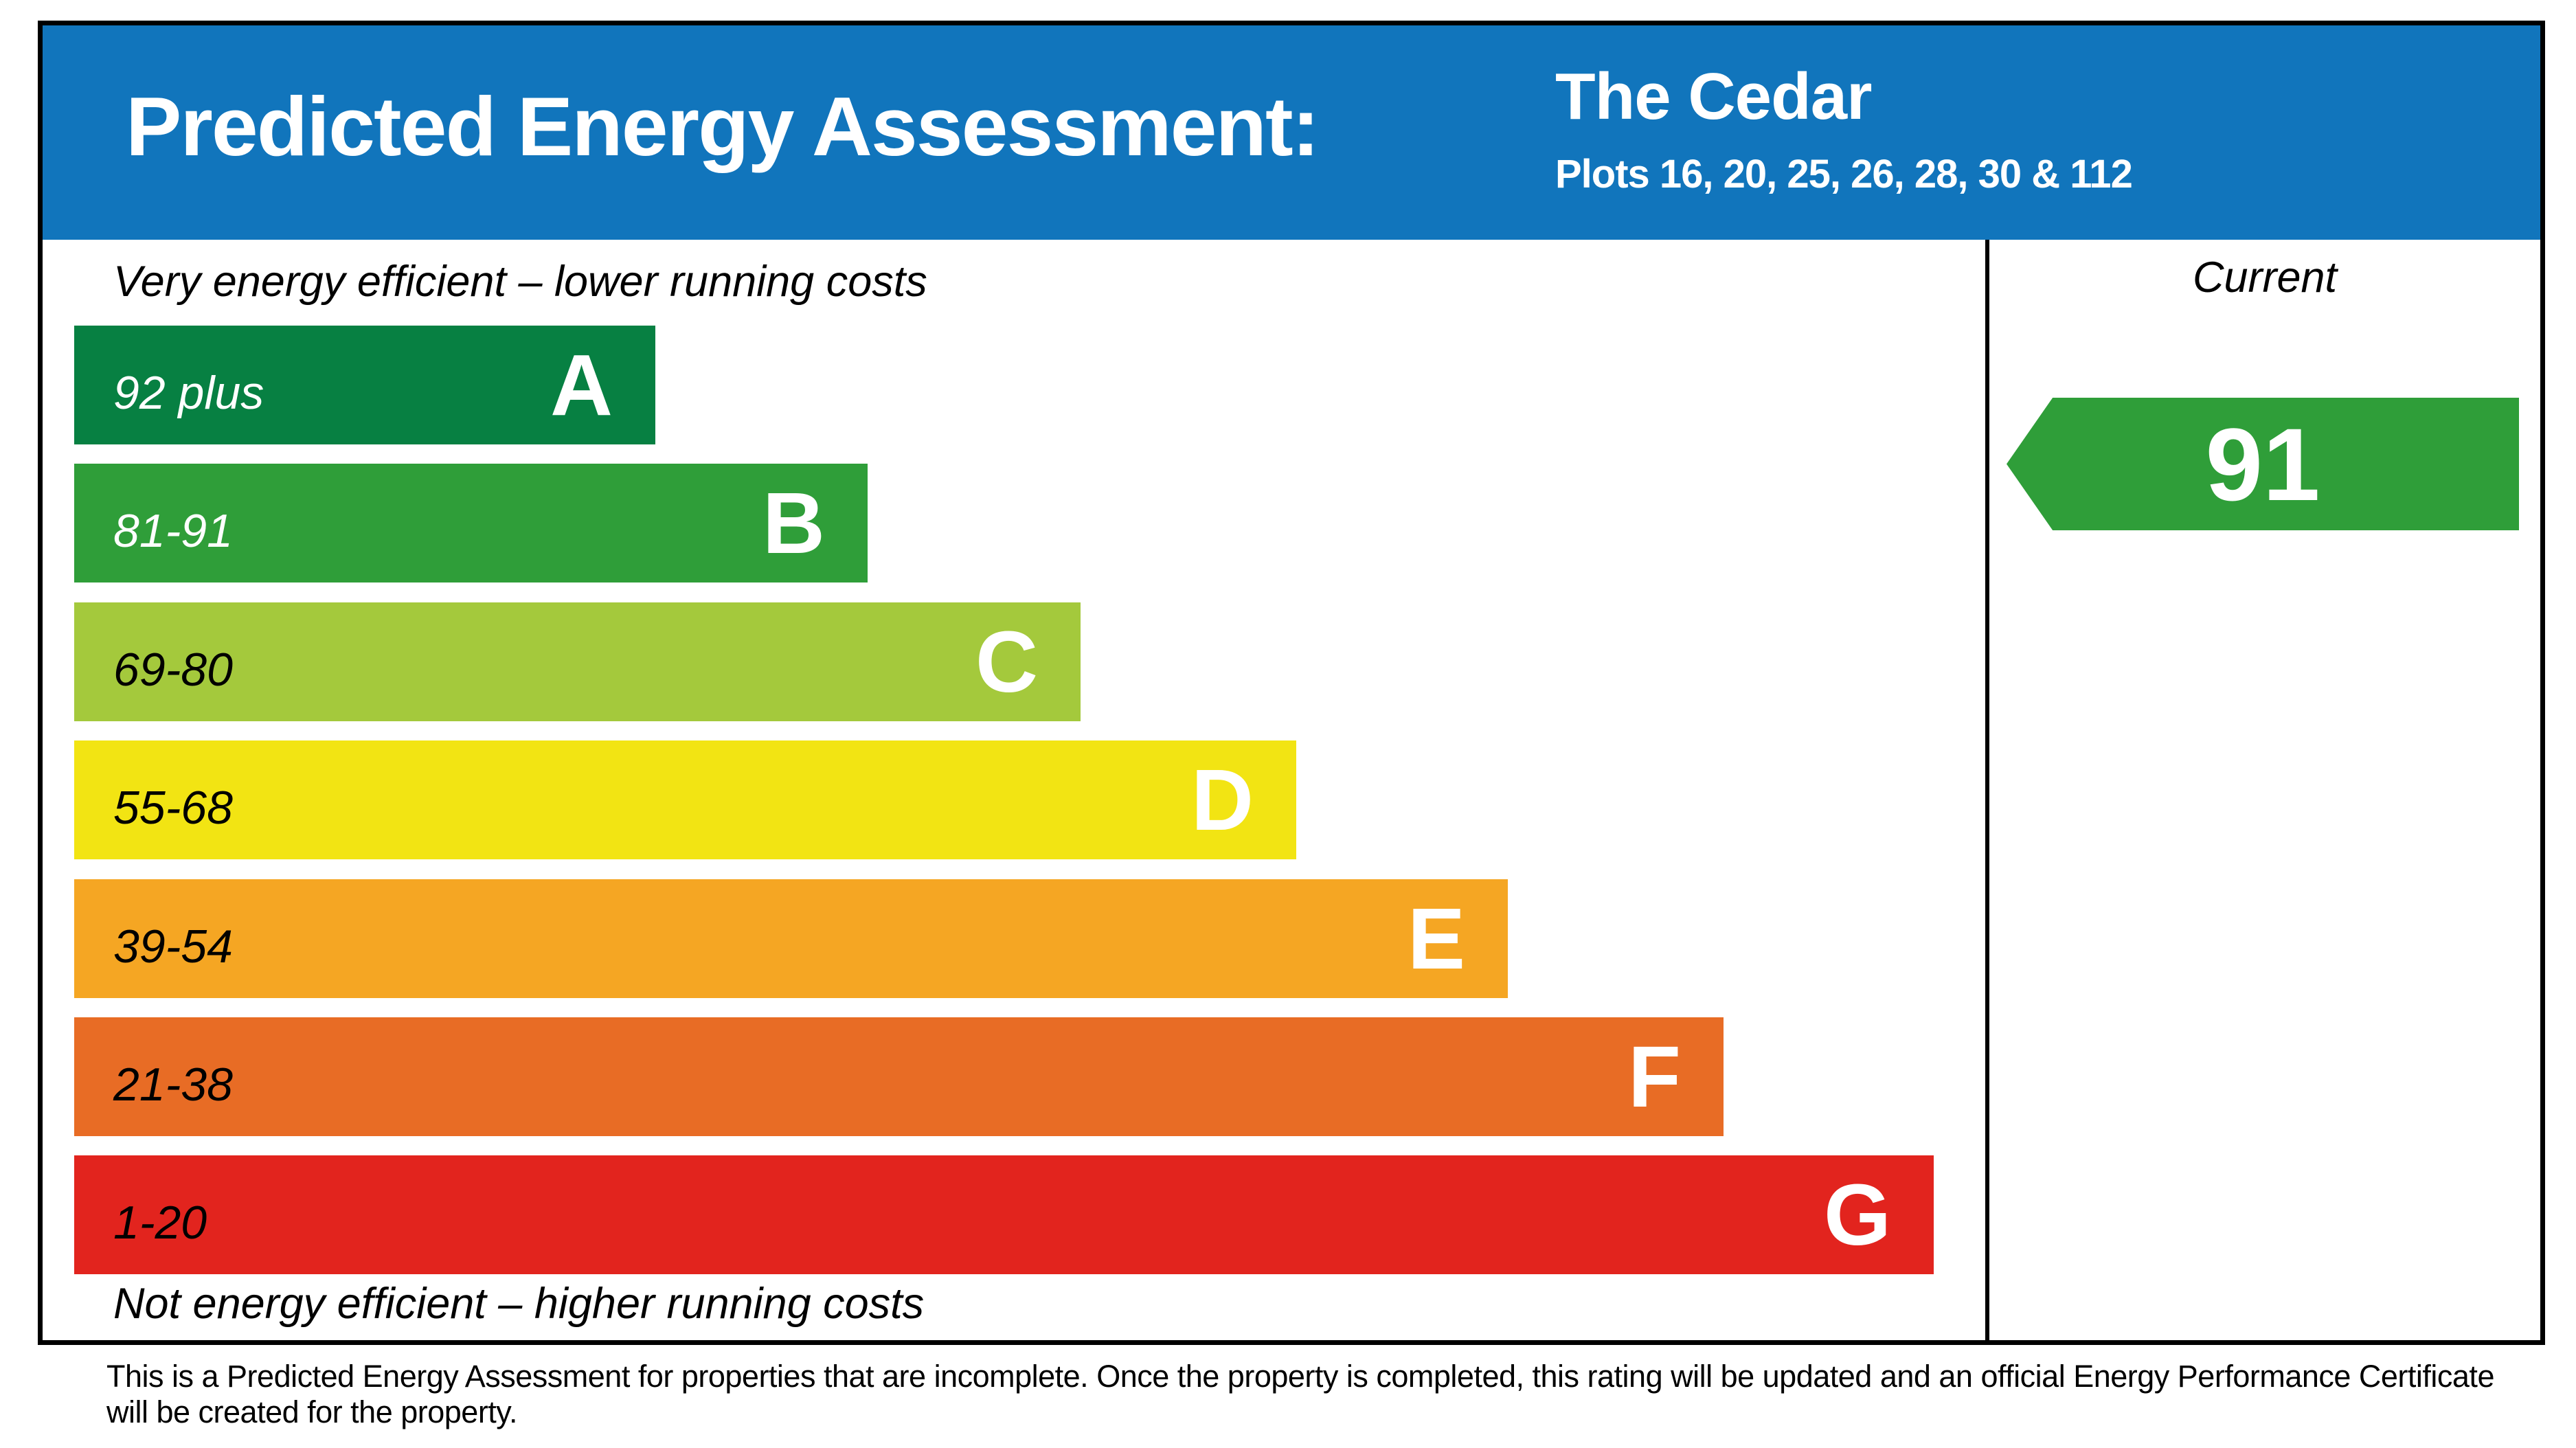 The image size is (2576, 1448). What do you see at coordinates (364, 385) in the screenshot?
I see `epc-band-a: 92 plus A` at bounding box center [364, 385].